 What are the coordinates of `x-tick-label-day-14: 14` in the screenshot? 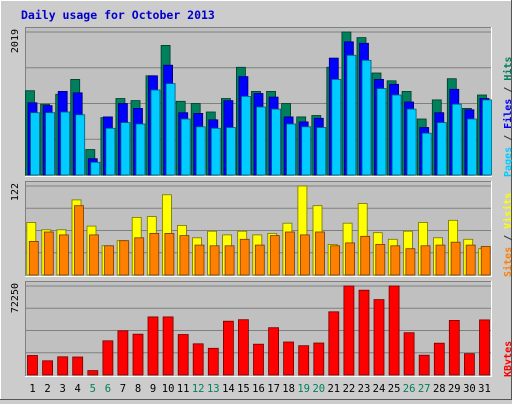 It's located at (228, 389).